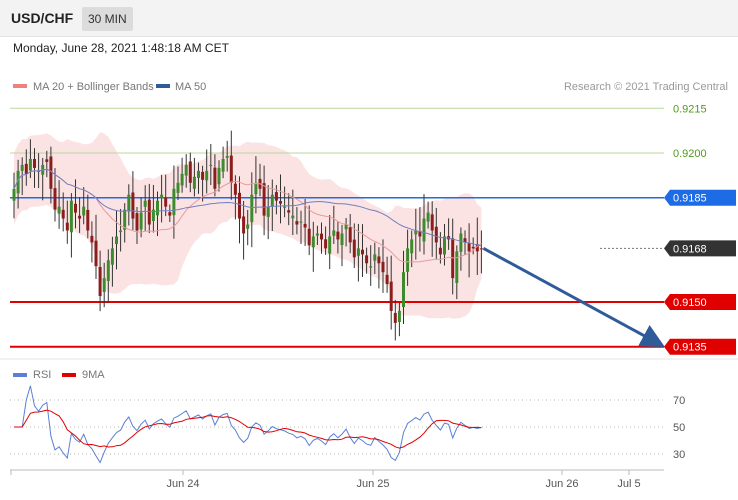 The width and height of the screenshot is (738, 500). I want to click on rsi-line, so click(248, 424).